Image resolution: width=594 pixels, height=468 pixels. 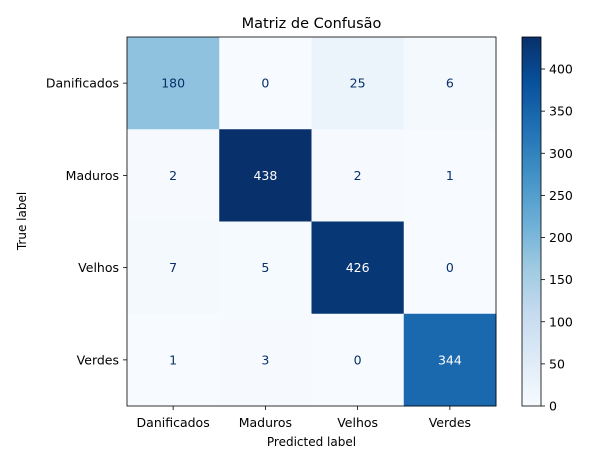 I want to click on x-tick-label: Maduros, so click(x=265, y=422).